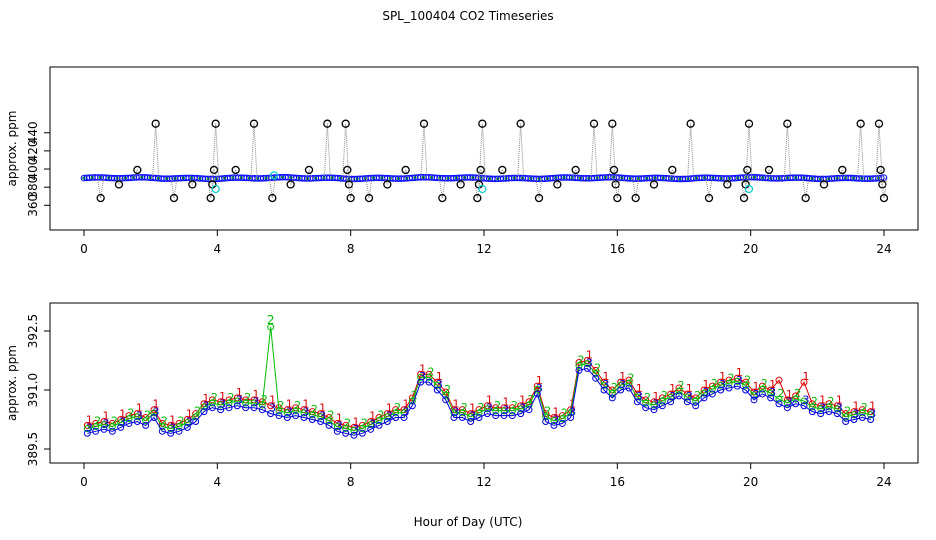 Image resolution: width=936 pixels, height=540 pixels. Describe the element at coordinates (218, 249) in the screenshot. I see `x-tick-label: 4` at that location.